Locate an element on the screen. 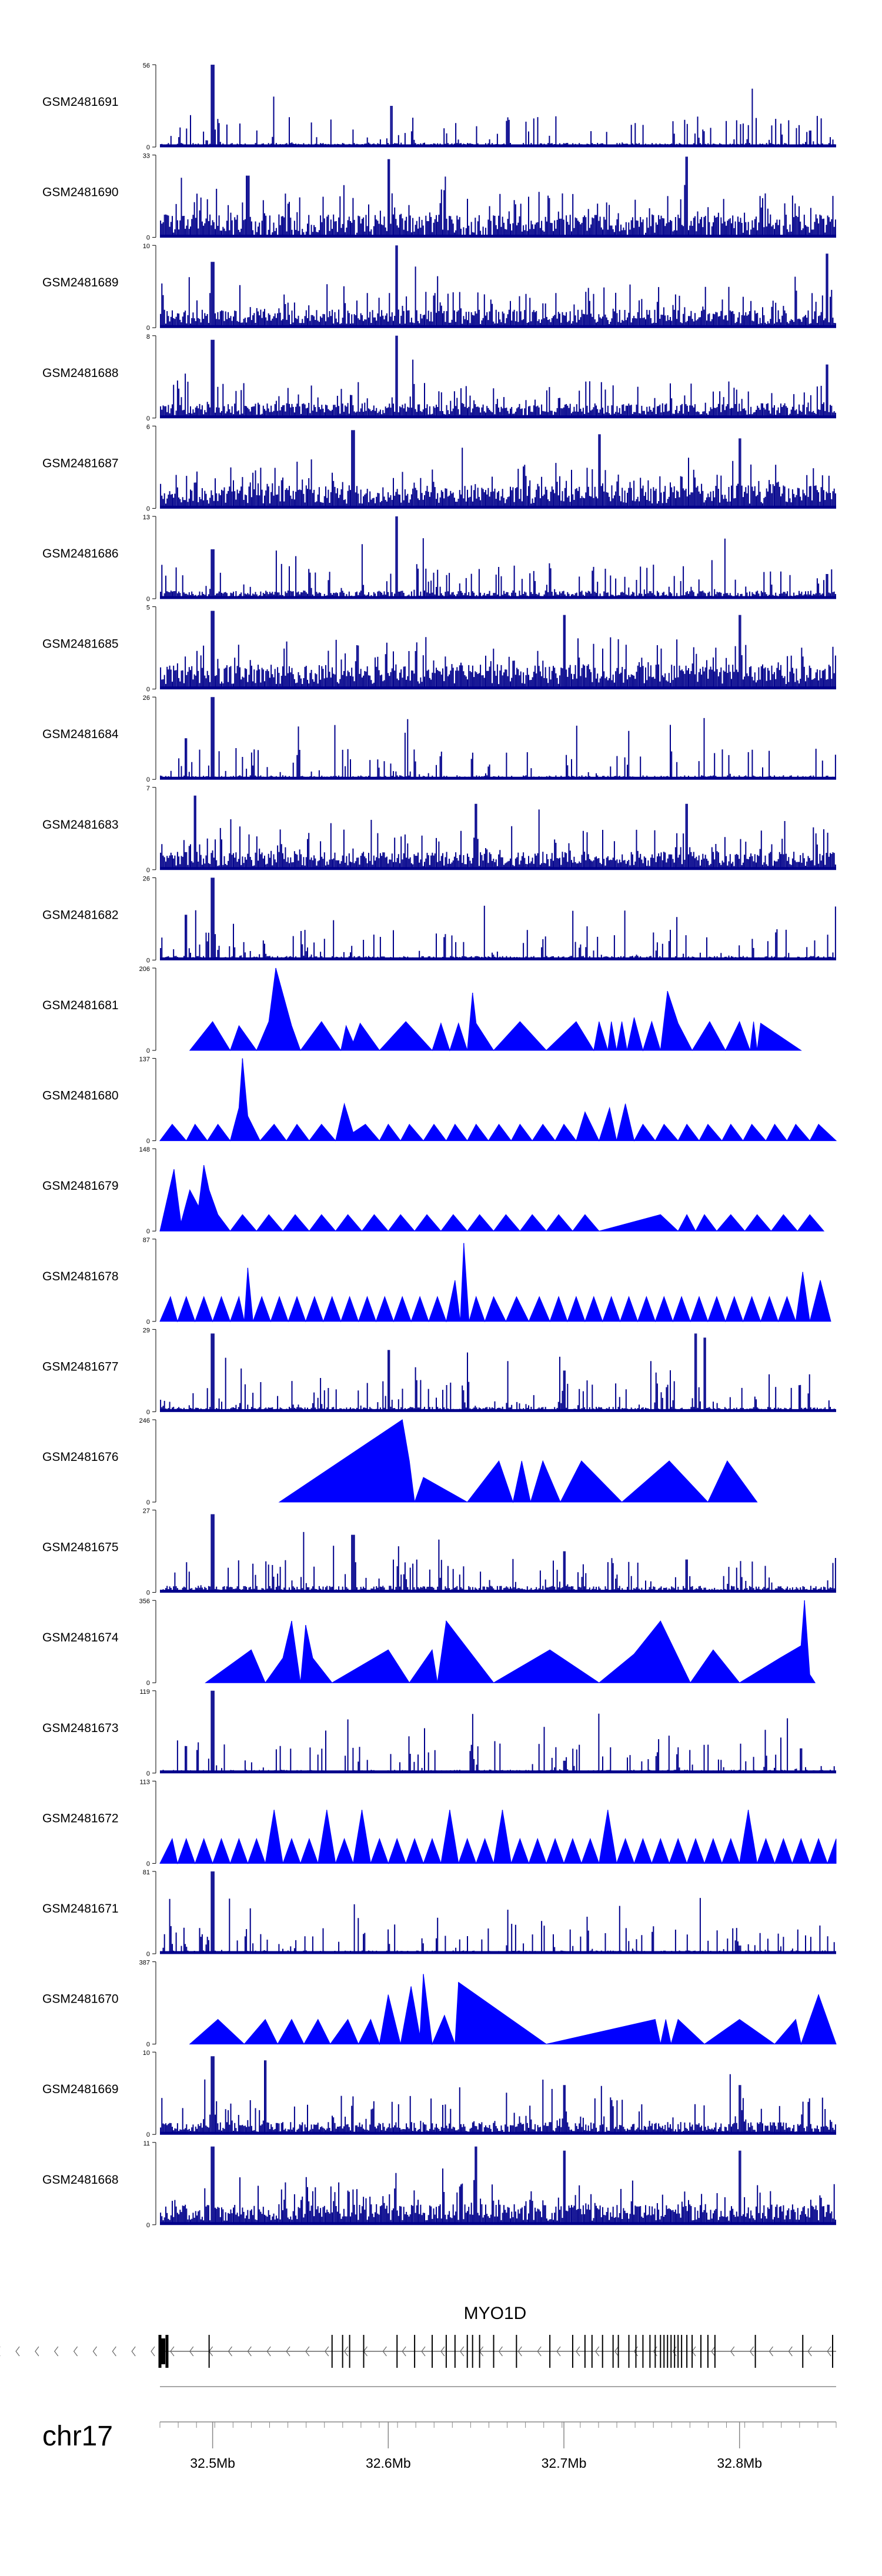 The image size is (882, 2576). track-label: GSM2481687 is located at coordinates (80, 463).